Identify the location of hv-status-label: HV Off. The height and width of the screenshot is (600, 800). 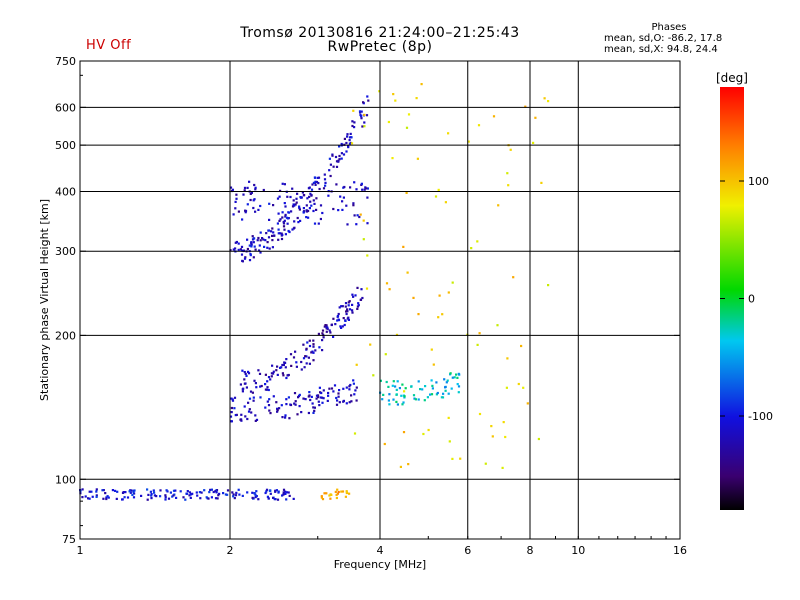
(109, 45).